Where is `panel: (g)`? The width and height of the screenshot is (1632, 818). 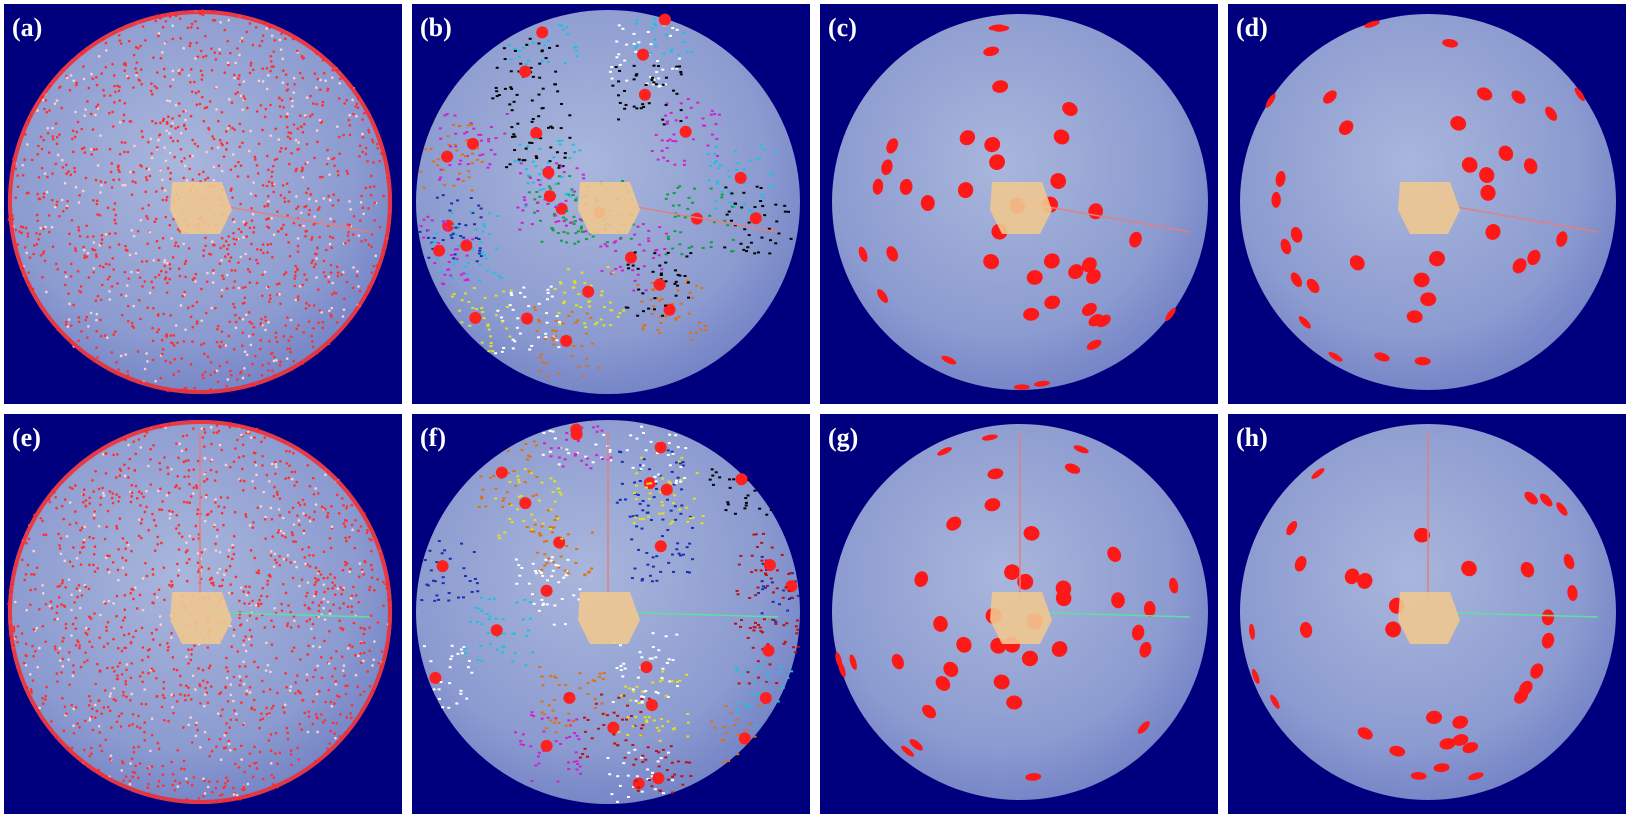 panel: (g) is located at coordinates (1019, 614).